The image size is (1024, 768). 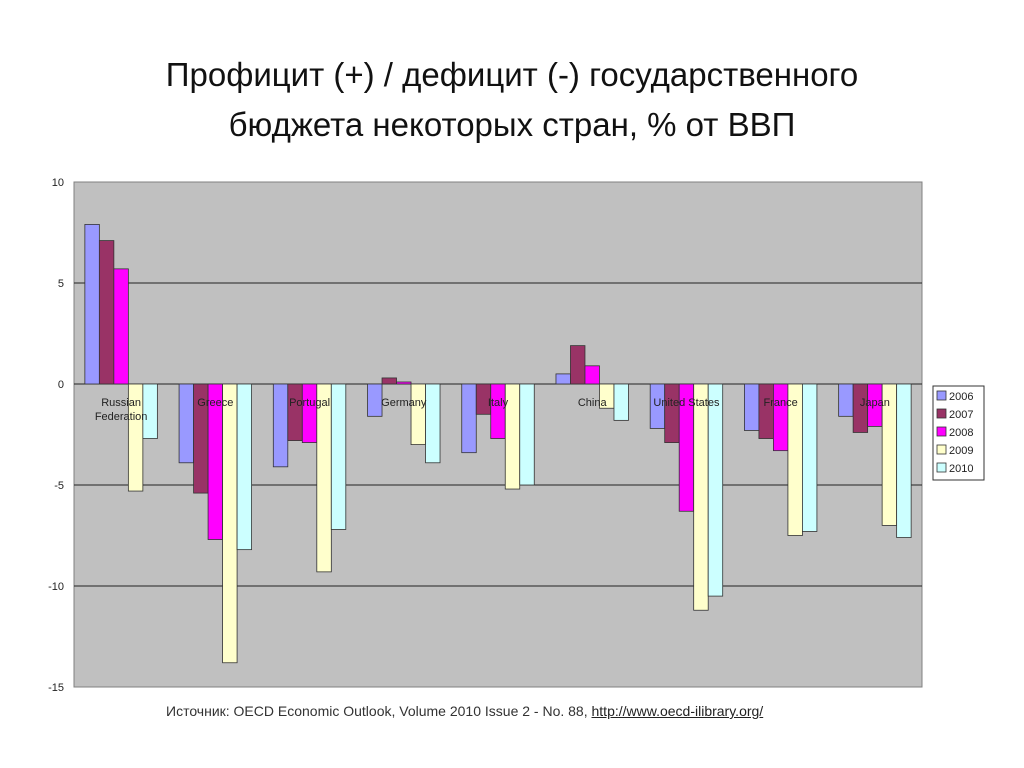 What do you see at coordinates (215, 403) in the screenshot?
I see `category-label: Greece` at bounding box center [215, 403].